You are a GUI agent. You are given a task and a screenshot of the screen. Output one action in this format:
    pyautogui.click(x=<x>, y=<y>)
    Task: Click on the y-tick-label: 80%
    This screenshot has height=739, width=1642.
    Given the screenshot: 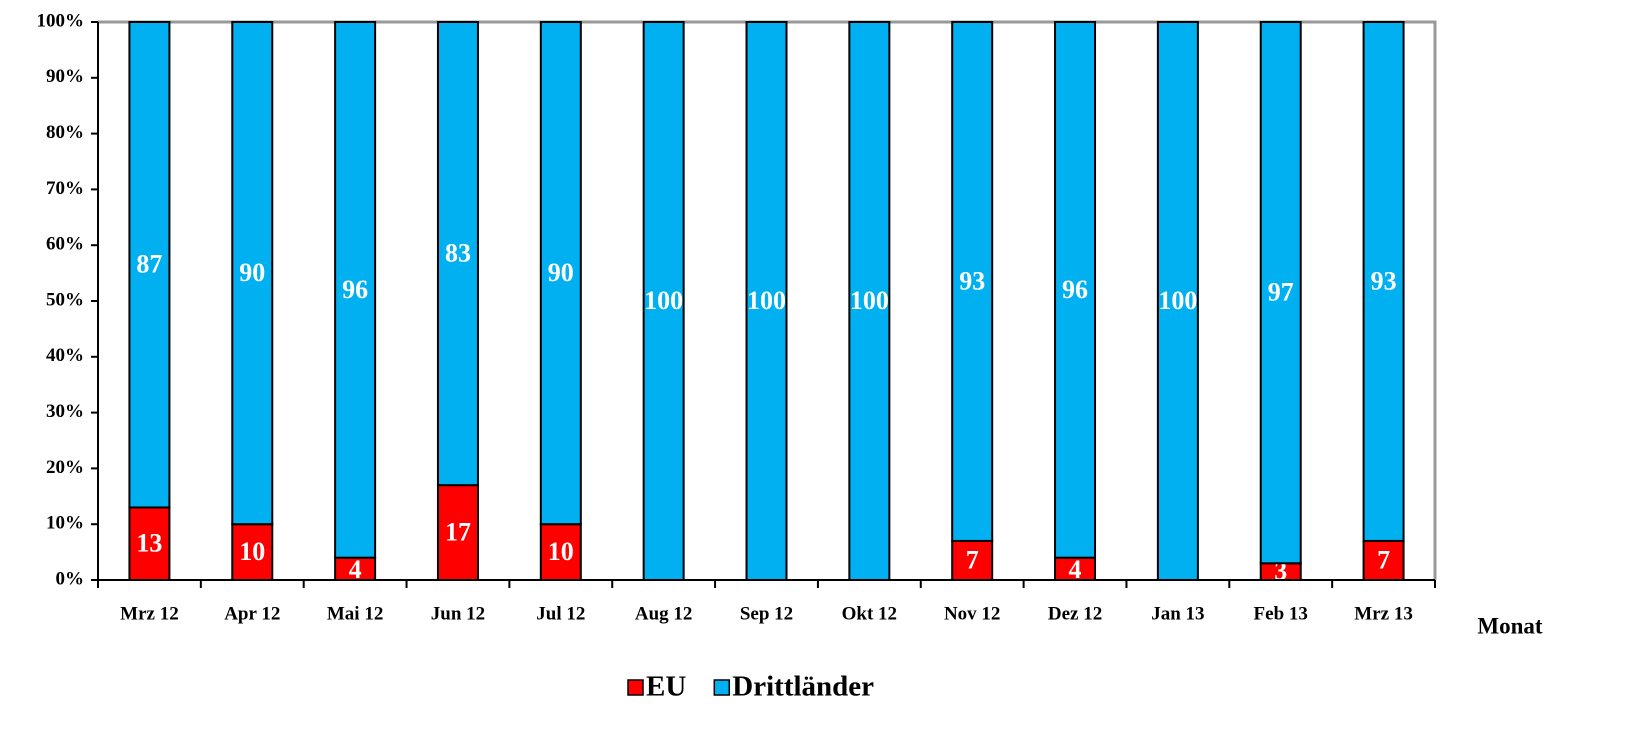 What is the action you would take?
    pyautogui.click(x=65, y=132)
    